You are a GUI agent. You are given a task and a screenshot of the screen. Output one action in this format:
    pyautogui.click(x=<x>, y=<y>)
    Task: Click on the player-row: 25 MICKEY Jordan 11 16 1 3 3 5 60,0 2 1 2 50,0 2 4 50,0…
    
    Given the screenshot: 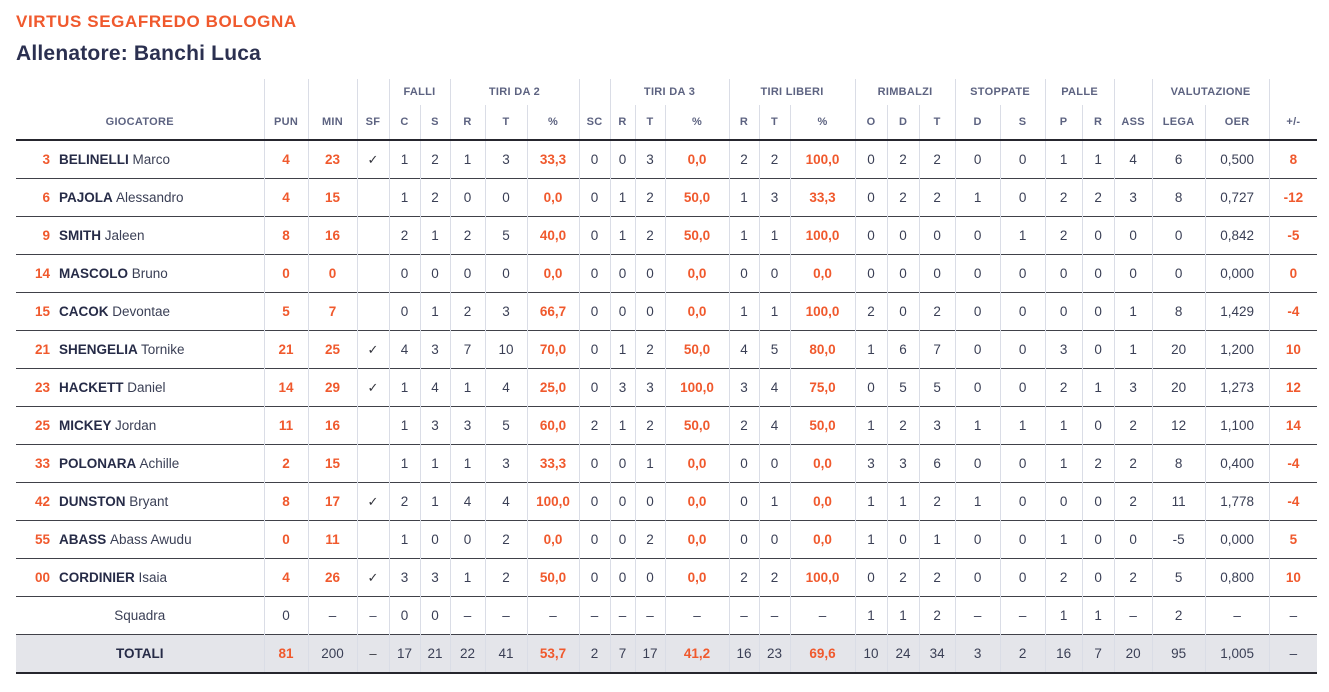 What is the action you would take?
    pyautogui.click(x=667, y=425)
    